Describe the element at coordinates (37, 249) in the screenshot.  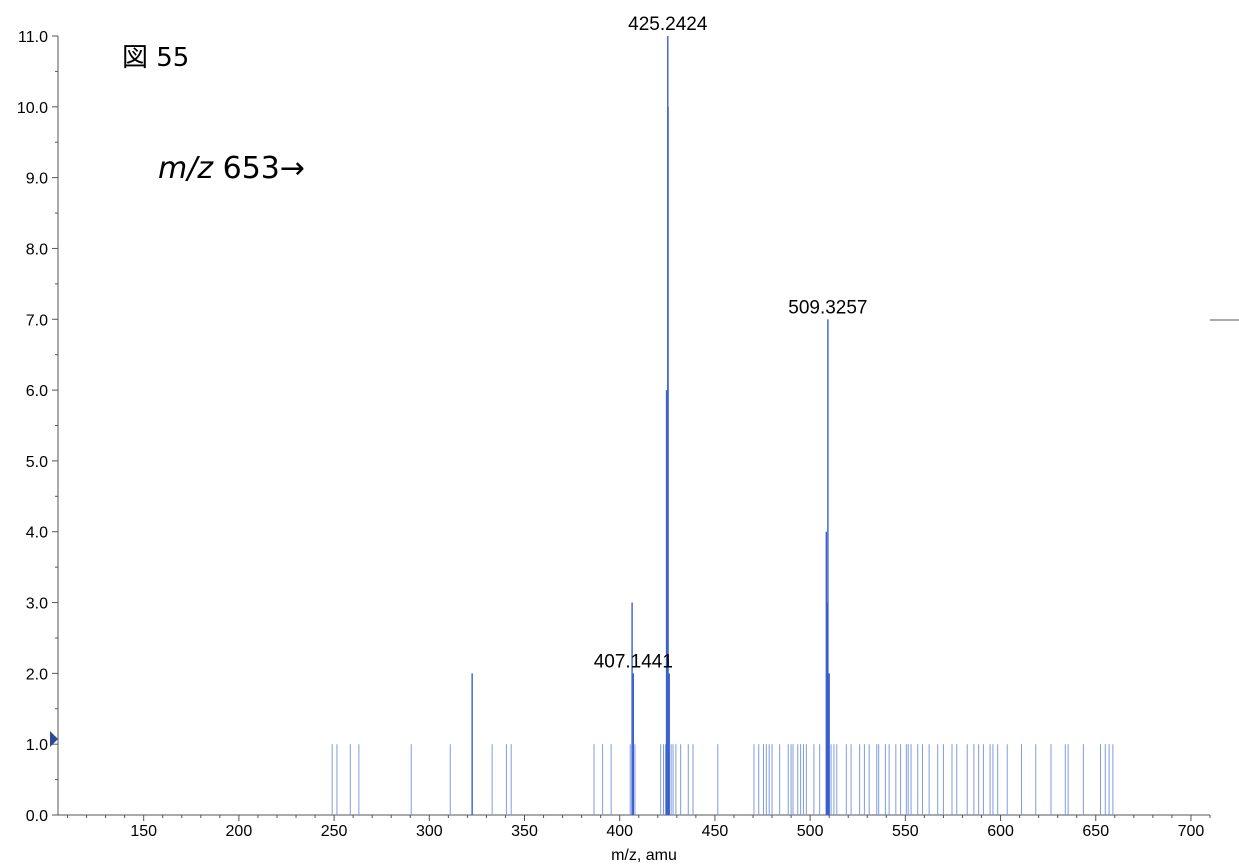
I see `y-tick-label: 8.0` at that location.